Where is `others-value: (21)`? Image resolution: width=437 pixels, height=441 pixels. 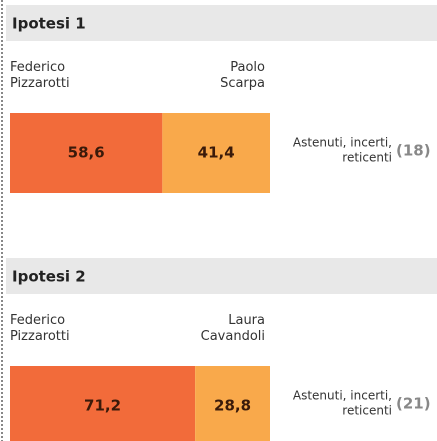
others-value: (21) is located at coordinates (413, 404).